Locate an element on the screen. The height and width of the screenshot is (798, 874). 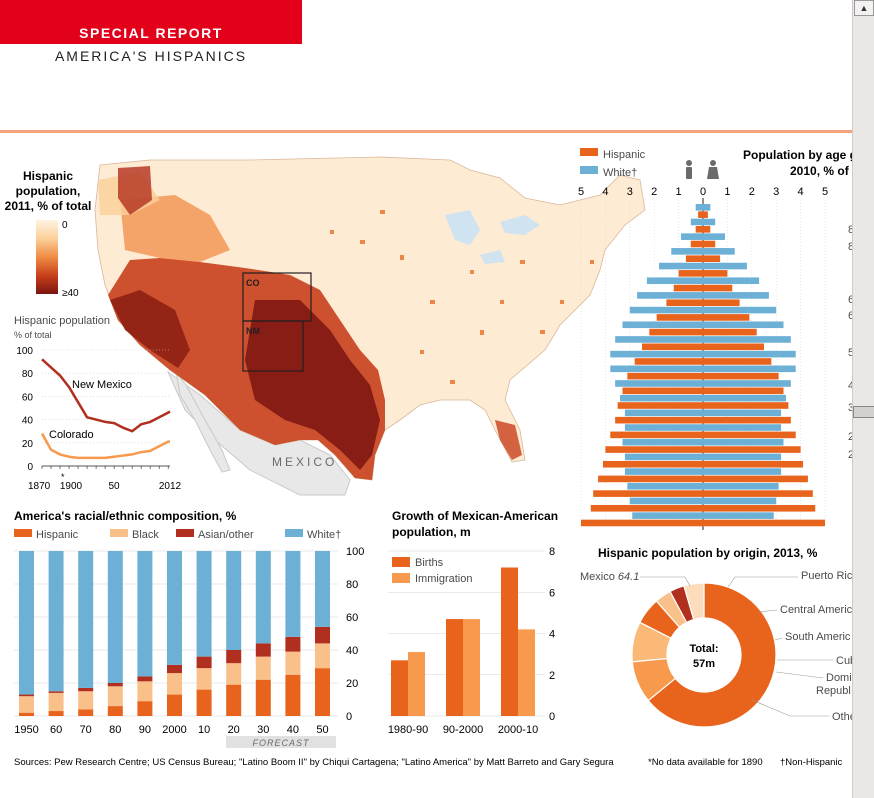
line-chart-title: Hispanic population is located at coordinates (62, 321).